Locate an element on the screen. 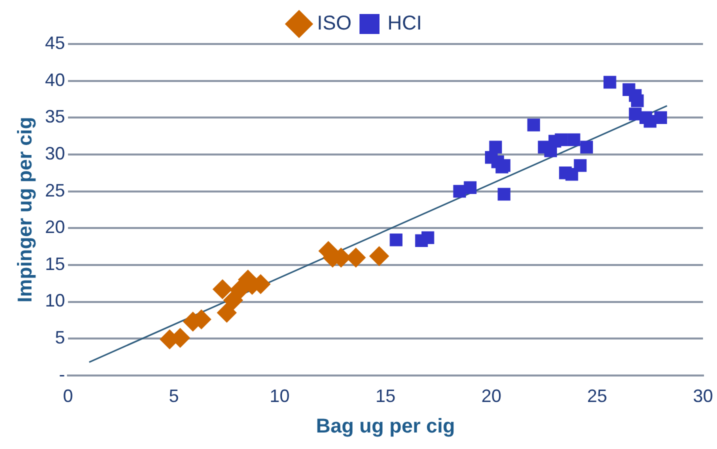 This screenshot has width=717, height=449. x-tick-label: 20 is located at coordinates (491, 396).